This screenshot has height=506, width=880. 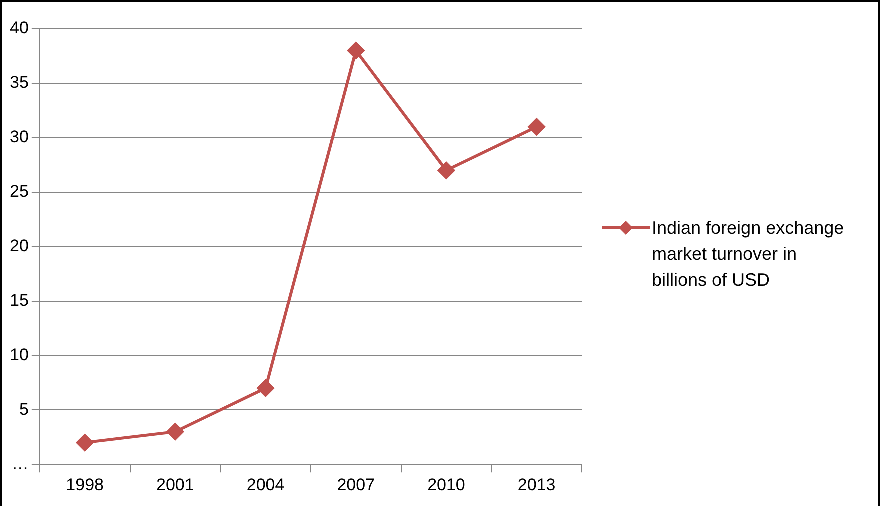 I want to click on x-tick-label: 2010, so click(x=447, y=484).